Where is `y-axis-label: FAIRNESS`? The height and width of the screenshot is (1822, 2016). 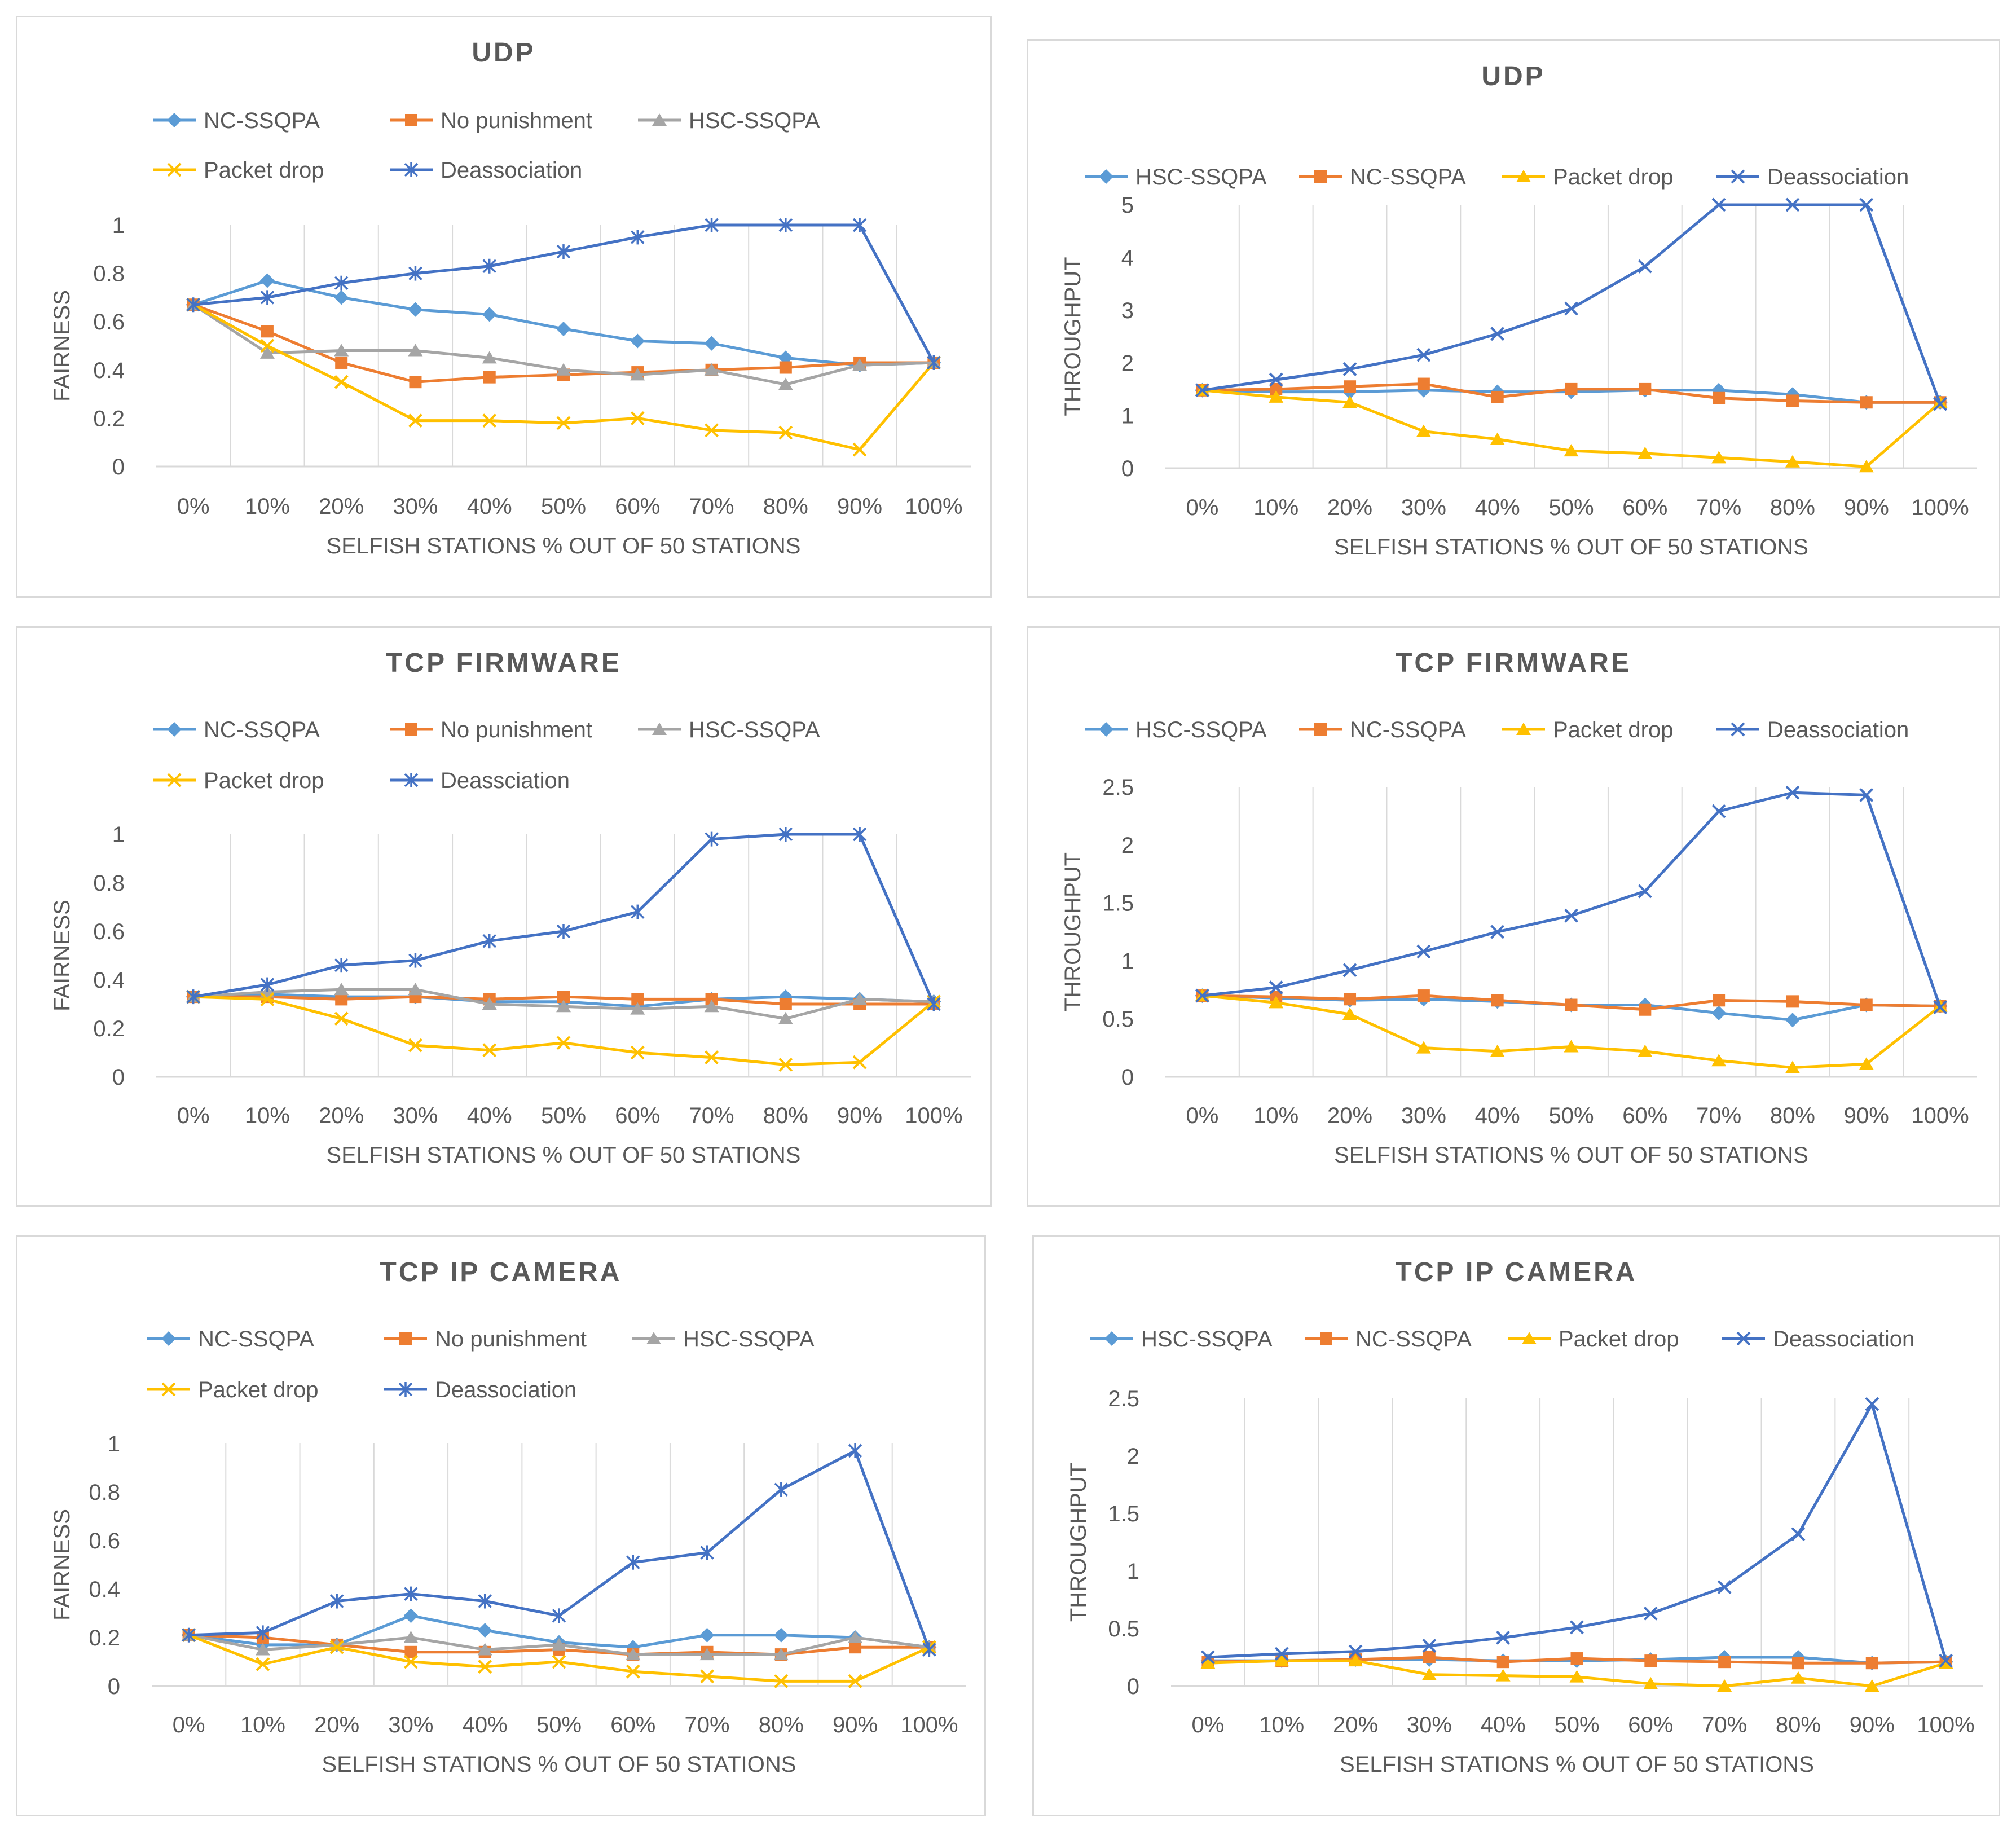
y-axis-label: FAIRNESS is located at coordinates (62, 346).